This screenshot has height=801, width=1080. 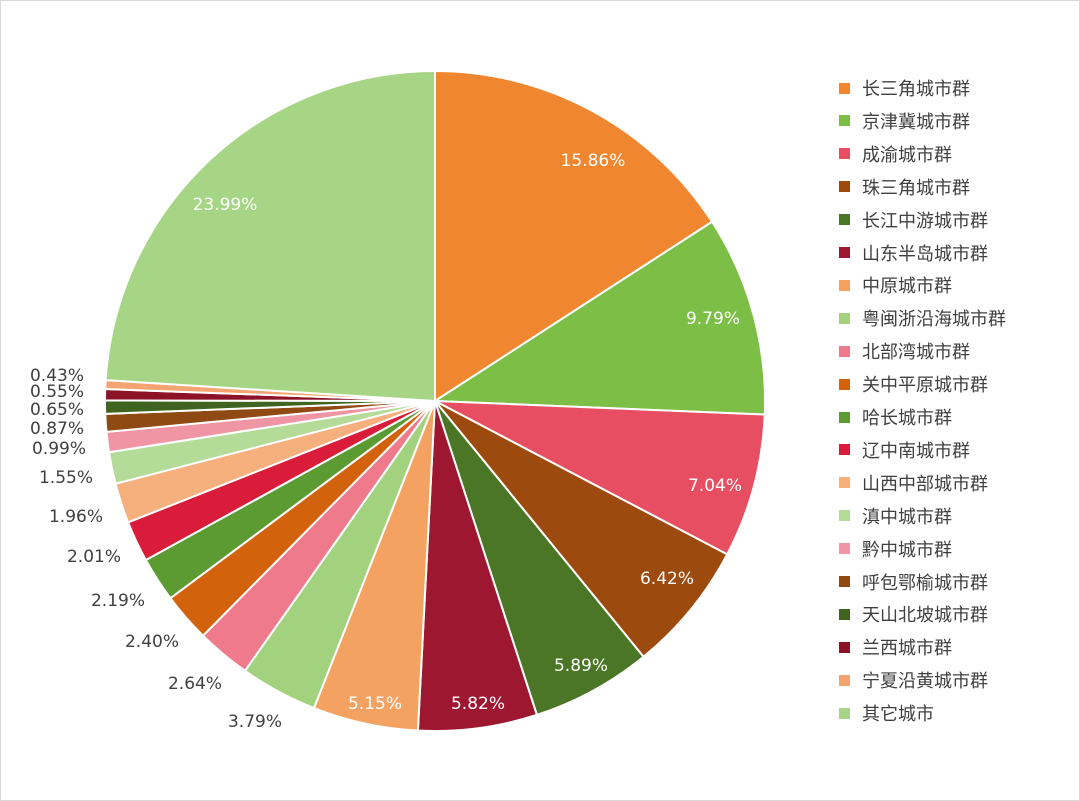 I want to click on slice-data-label: 0.87%, so click(x=57, y=429).